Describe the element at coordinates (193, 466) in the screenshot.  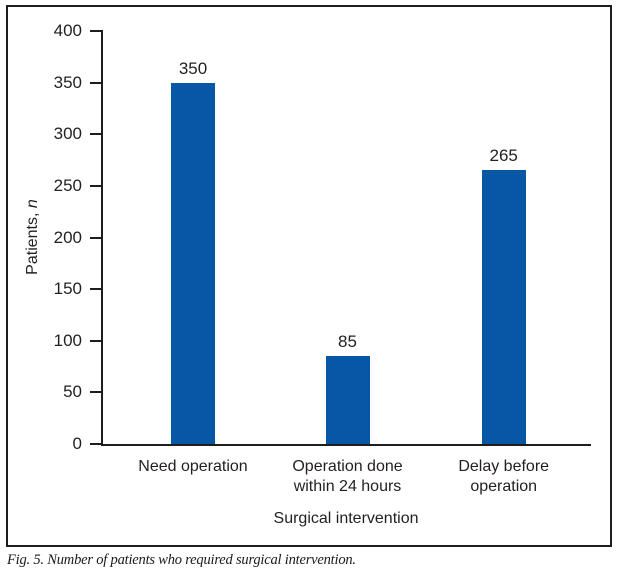
I see `x-category-label-0: Need operation` at that location.